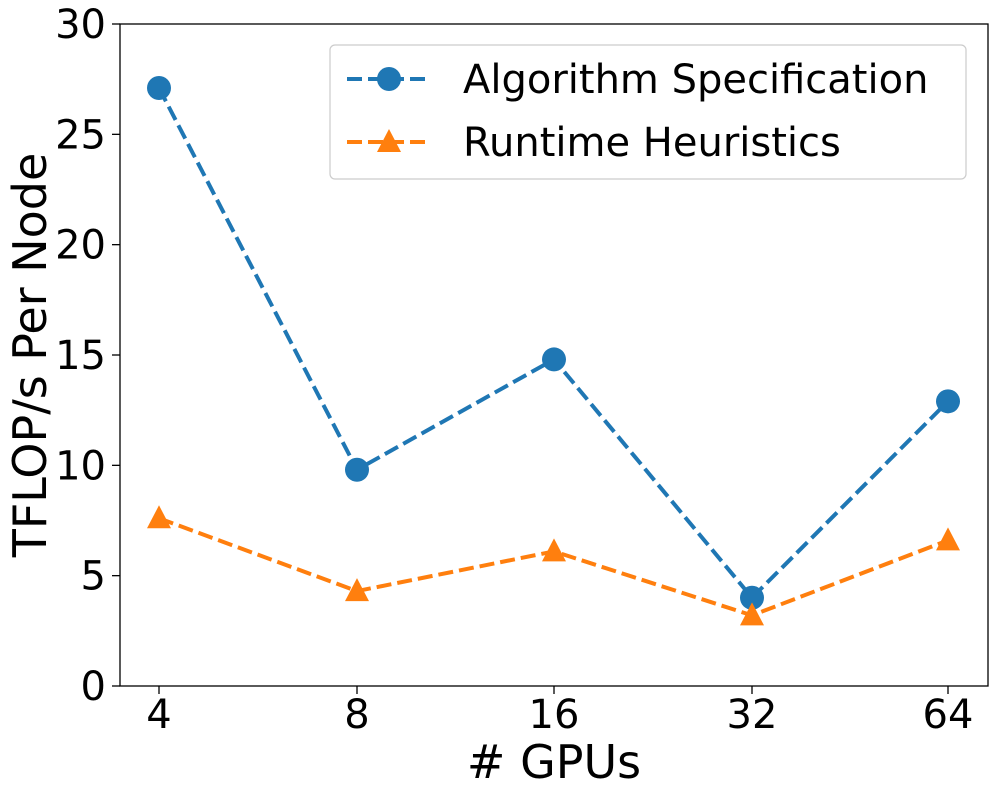 The width and height of the screenshot is (997, 795). I want to click on y-tick-label: 30, so click(80, 25).